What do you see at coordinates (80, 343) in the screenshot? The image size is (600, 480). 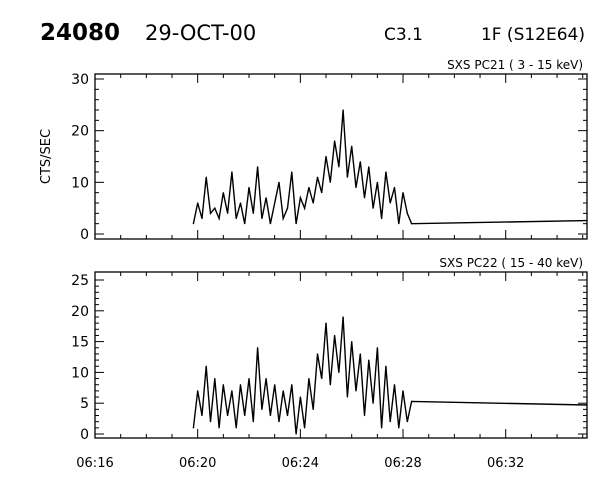 I see `y-tick-label: 15` at bounding box center [80, 343].